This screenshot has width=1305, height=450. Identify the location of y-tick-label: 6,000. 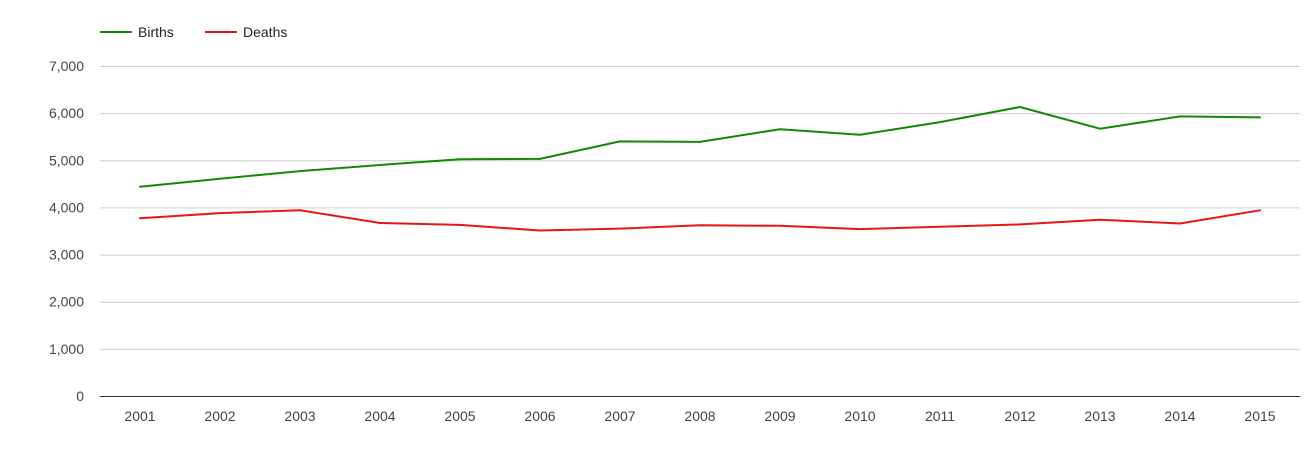
(66, 113).